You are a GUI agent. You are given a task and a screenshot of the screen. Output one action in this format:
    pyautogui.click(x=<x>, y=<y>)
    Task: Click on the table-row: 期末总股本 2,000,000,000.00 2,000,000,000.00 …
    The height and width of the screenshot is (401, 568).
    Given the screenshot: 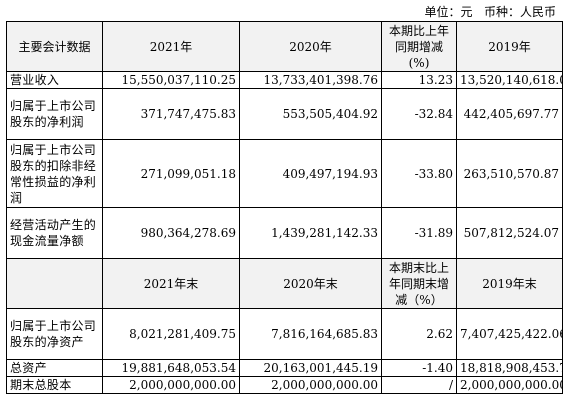 What is the action you would take?
    pyautogui.click(x=284, y=385)
    